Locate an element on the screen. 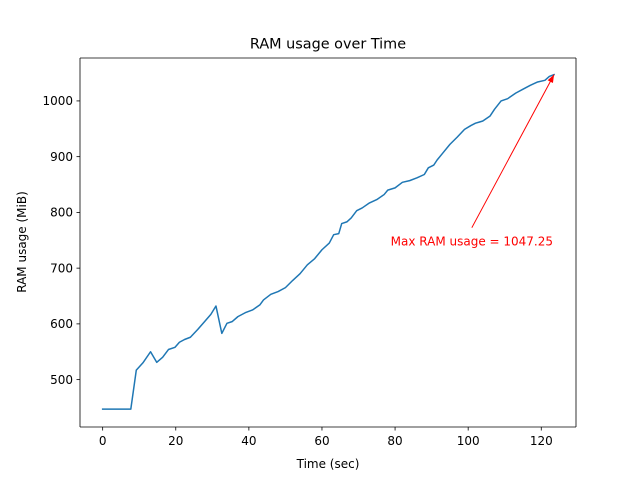 Image resolution: width=640 pixels, height=480 pixels. annotation-arrow-head is located at coordinates (551, 79).